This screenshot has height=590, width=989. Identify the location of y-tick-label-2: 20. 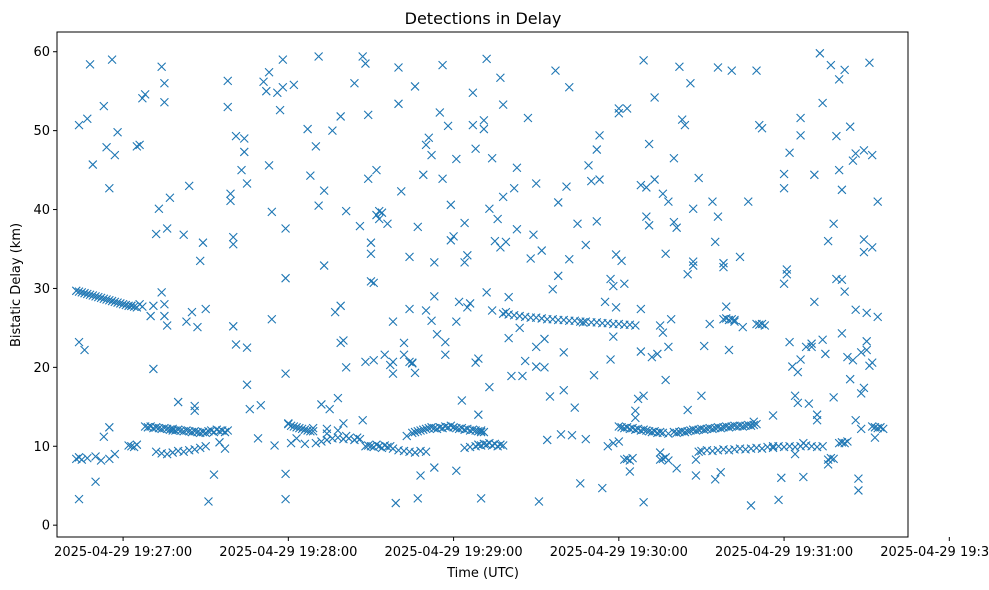
(41, 368).